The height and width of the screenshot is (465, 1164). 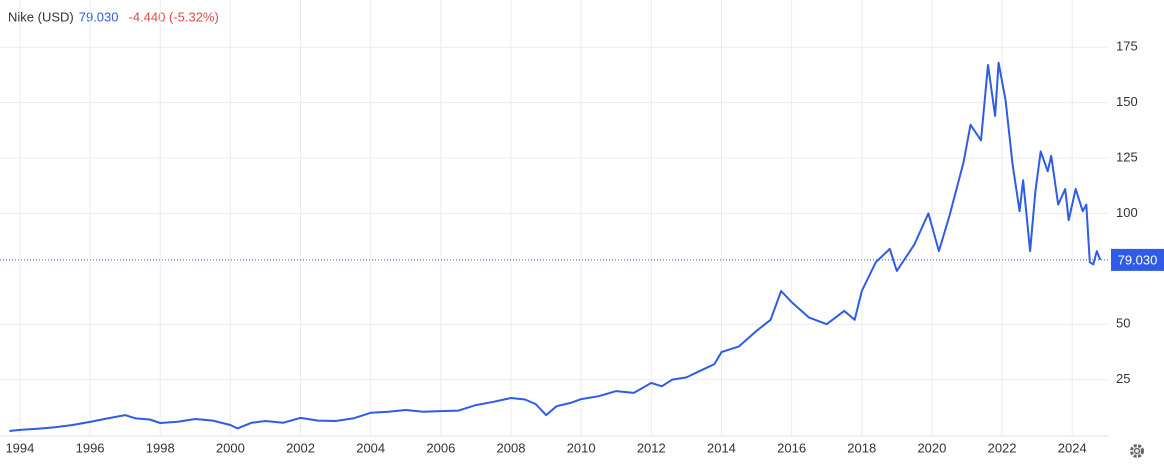 I want to click on settings-icon-center, so click(x=1137, y=451).